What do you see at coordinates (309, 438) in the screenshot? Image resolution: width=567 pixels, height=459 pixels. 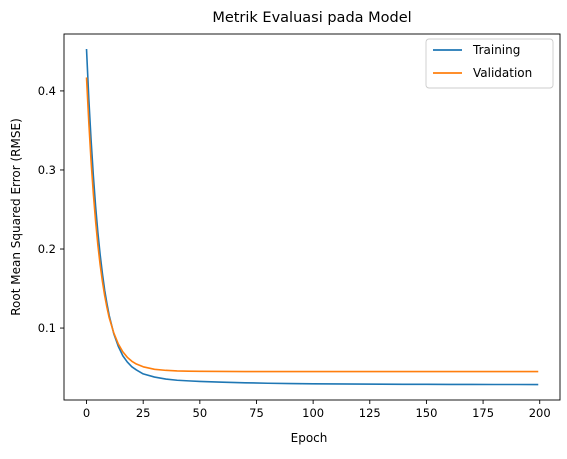 I see `x-axis-label: Epoch` at bounding box center [309, 438].